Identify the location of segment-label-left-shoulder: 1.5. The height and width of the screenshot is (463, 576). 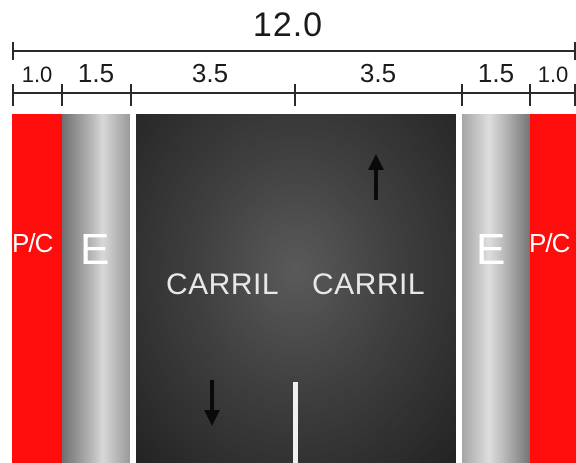
(96, 73).